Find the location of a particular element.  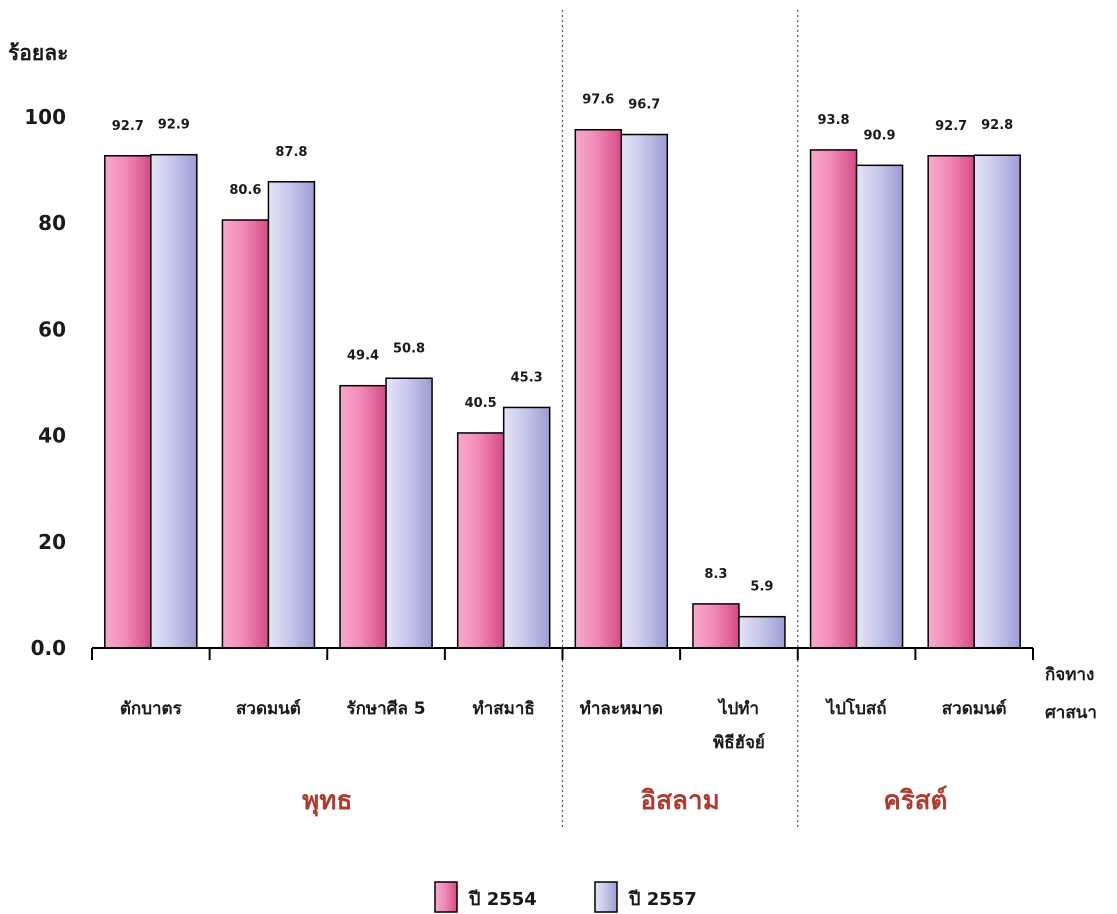

y-tick-label: 60 is located at coordinates (52, 329).